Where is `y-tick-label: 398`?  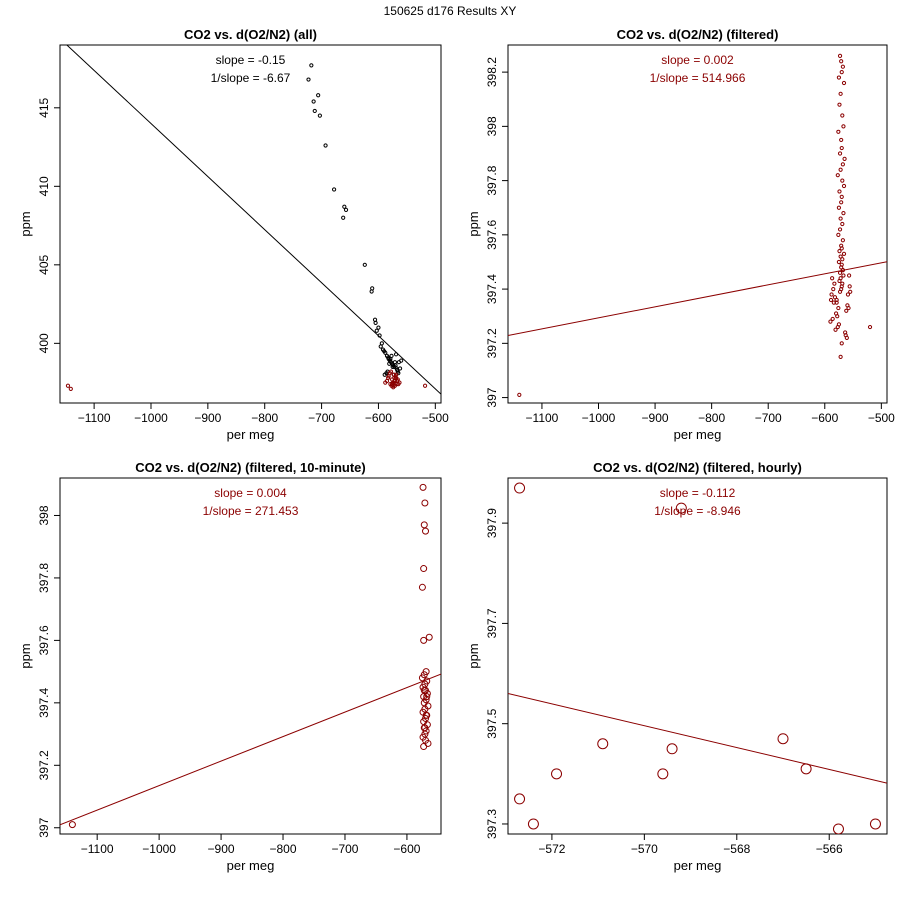 y-tick-label: 398 is located at coordinates (44, 515).